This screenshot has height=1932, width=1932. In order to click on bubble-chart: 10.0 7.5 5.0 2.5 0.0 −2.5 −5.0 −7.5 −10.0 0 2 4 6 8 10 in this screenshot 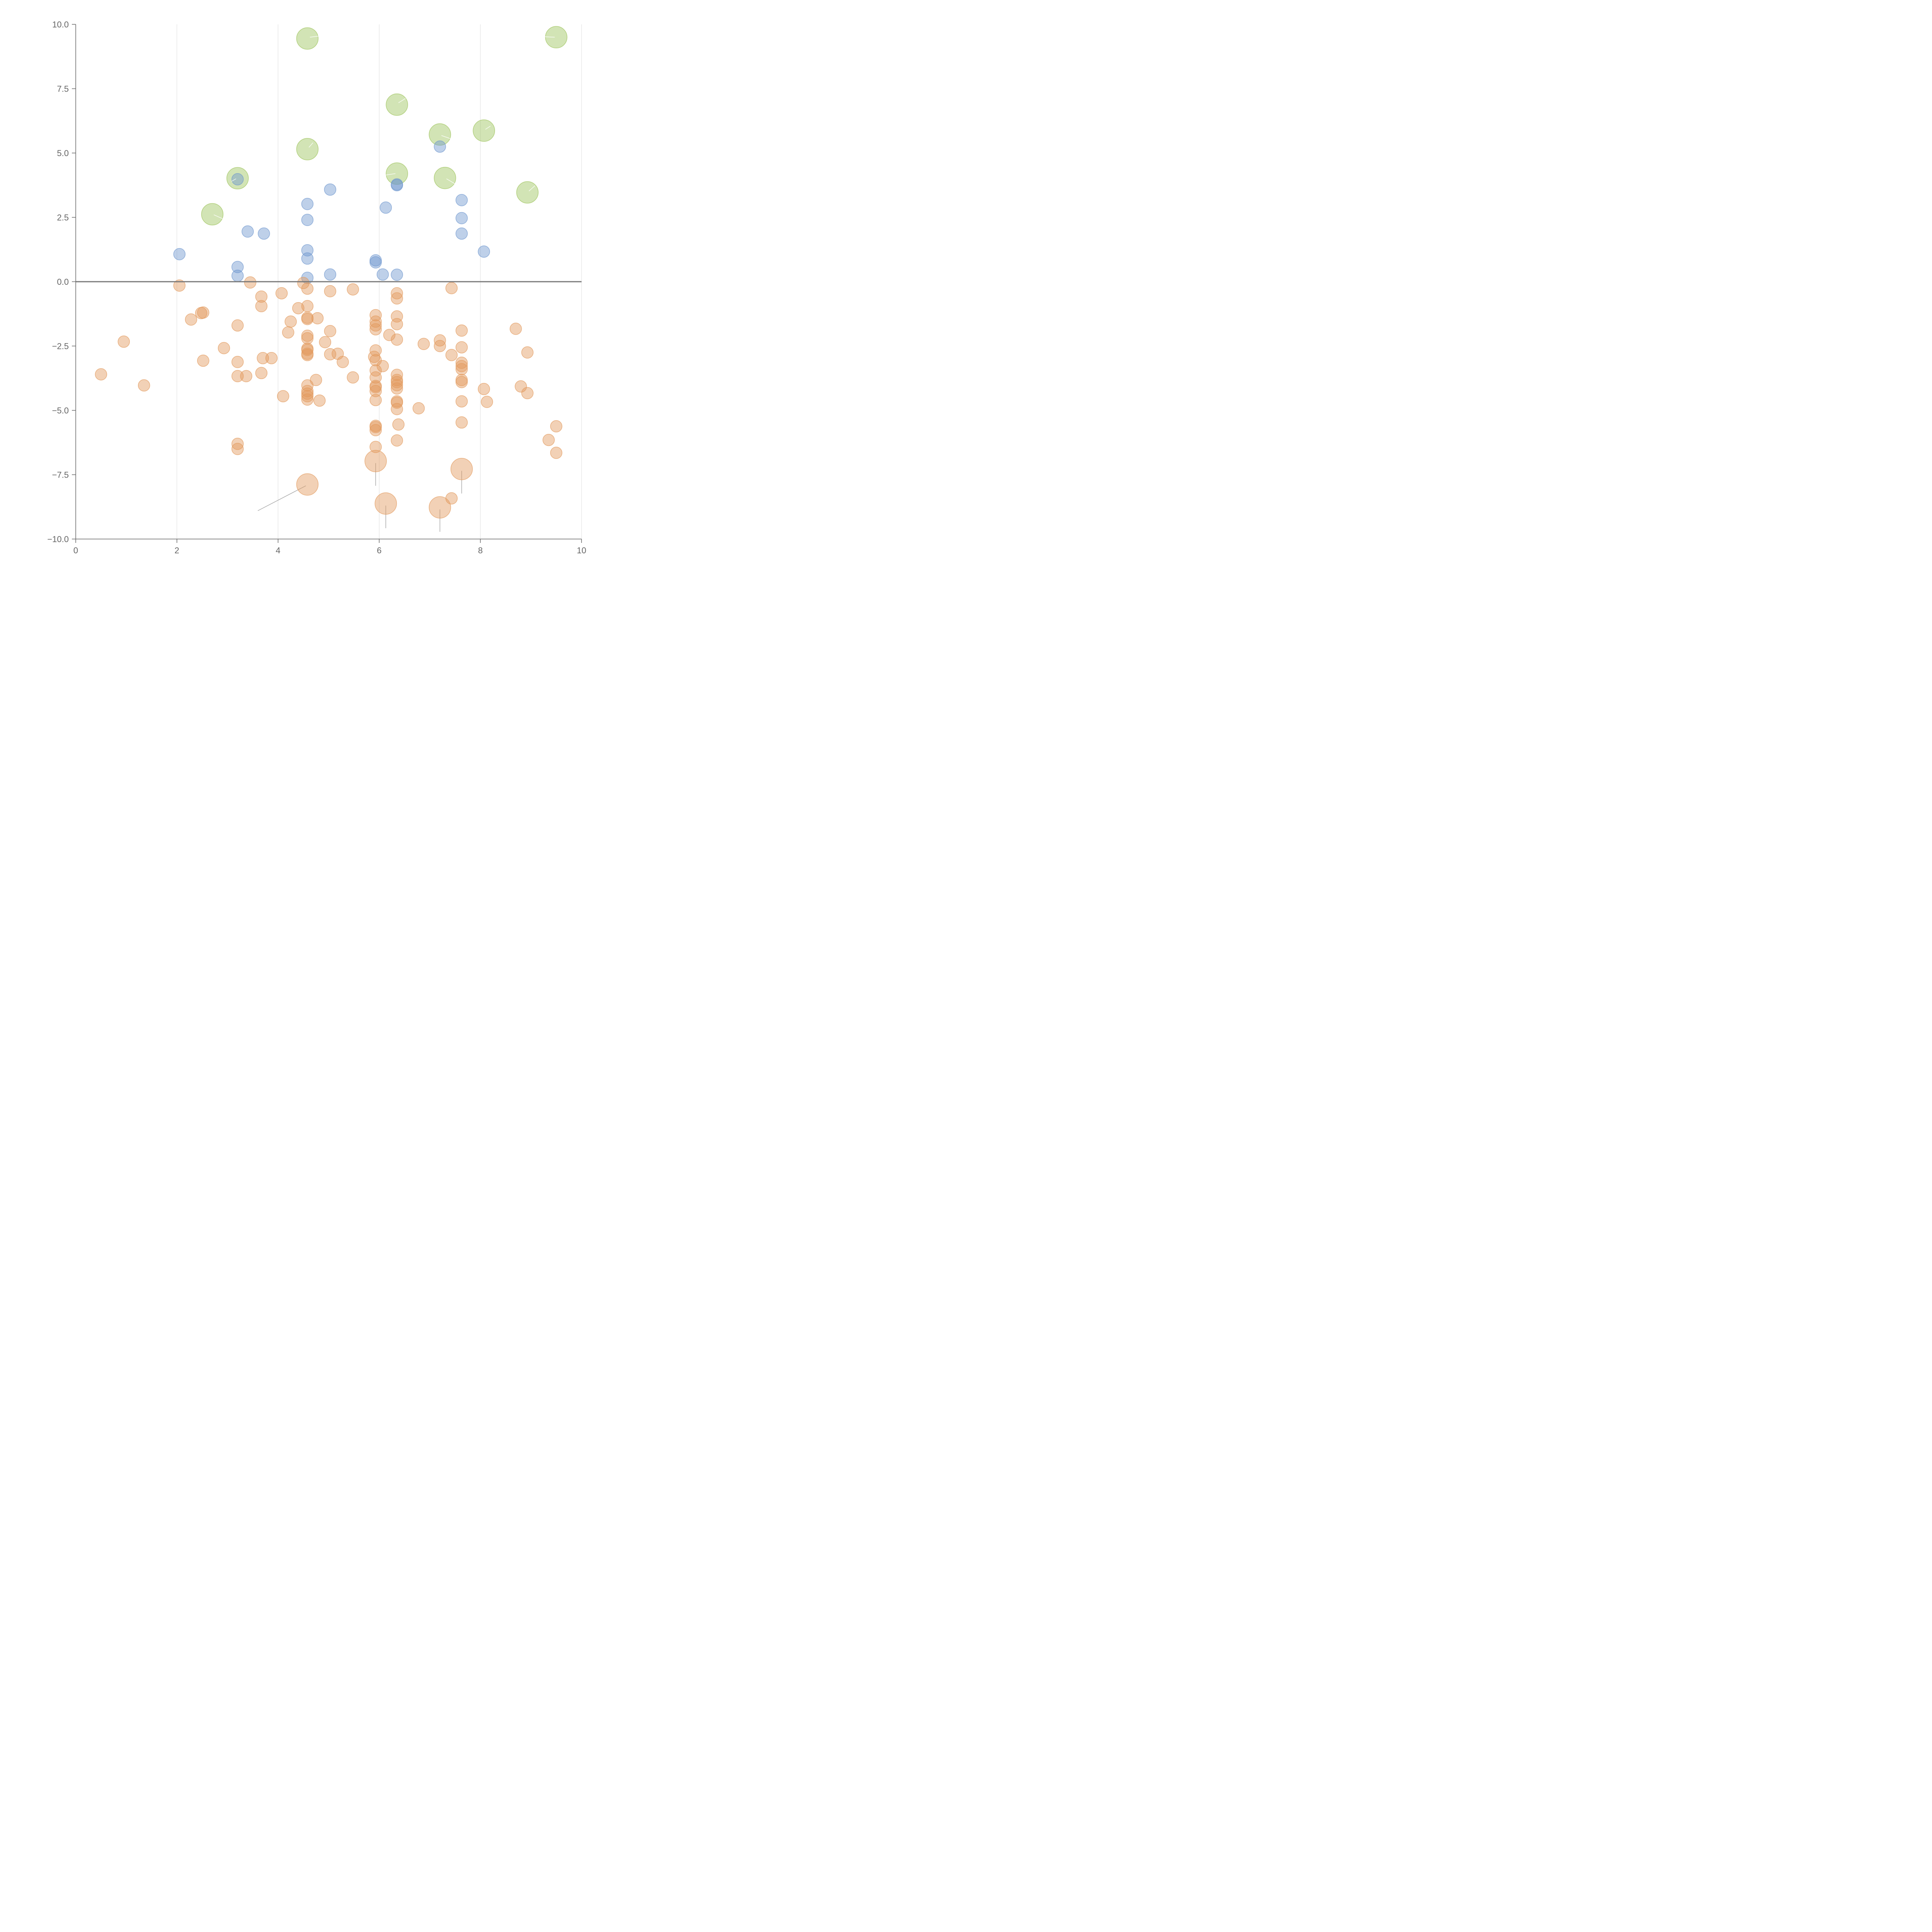, I will do `click(316, 287)`.